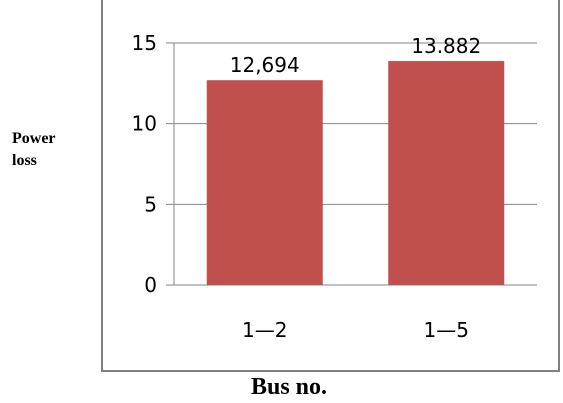 This screenshot has width=563, height=403. I want to click on x-tick-label-1: 1—2, so click(264, 330).